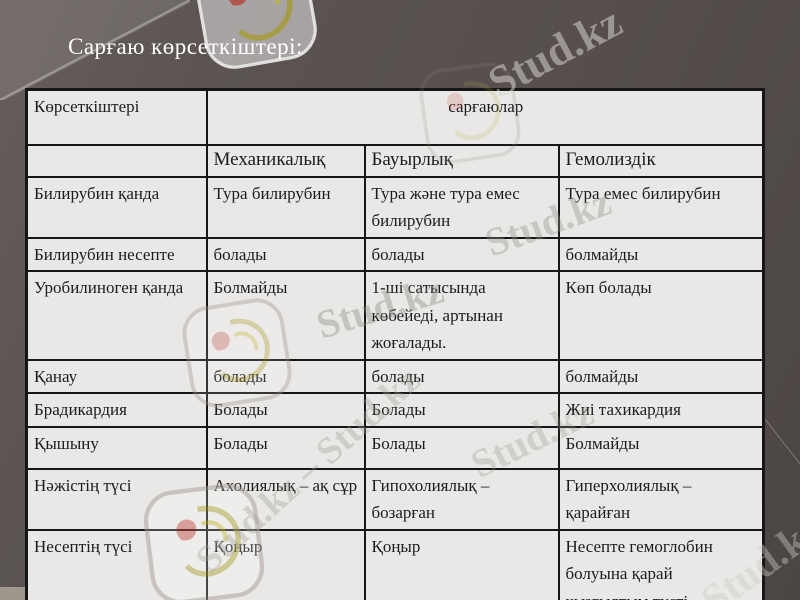 Image resolution: width=800 pixels, height=600 pixels. I want to click on table-row: Қышыну Болады Болады Болмайды, so click(395, 447).